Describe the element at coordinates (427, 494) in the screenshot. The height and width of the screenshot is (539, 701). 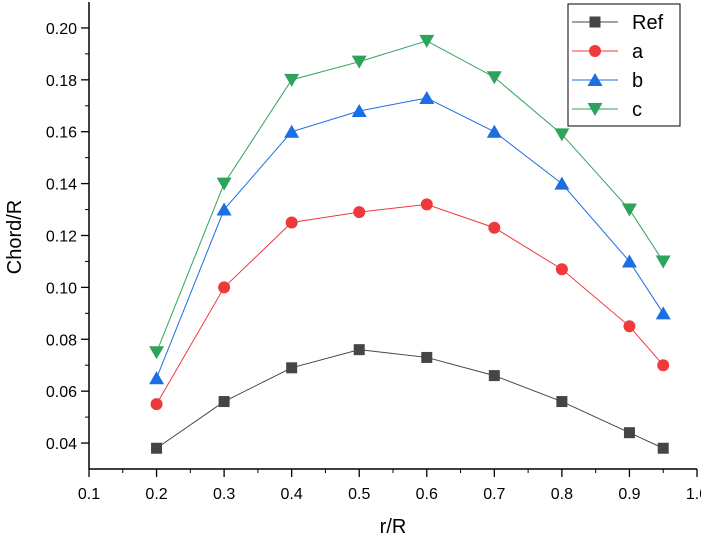
I see `x-tick-label: 0.6` at that location.